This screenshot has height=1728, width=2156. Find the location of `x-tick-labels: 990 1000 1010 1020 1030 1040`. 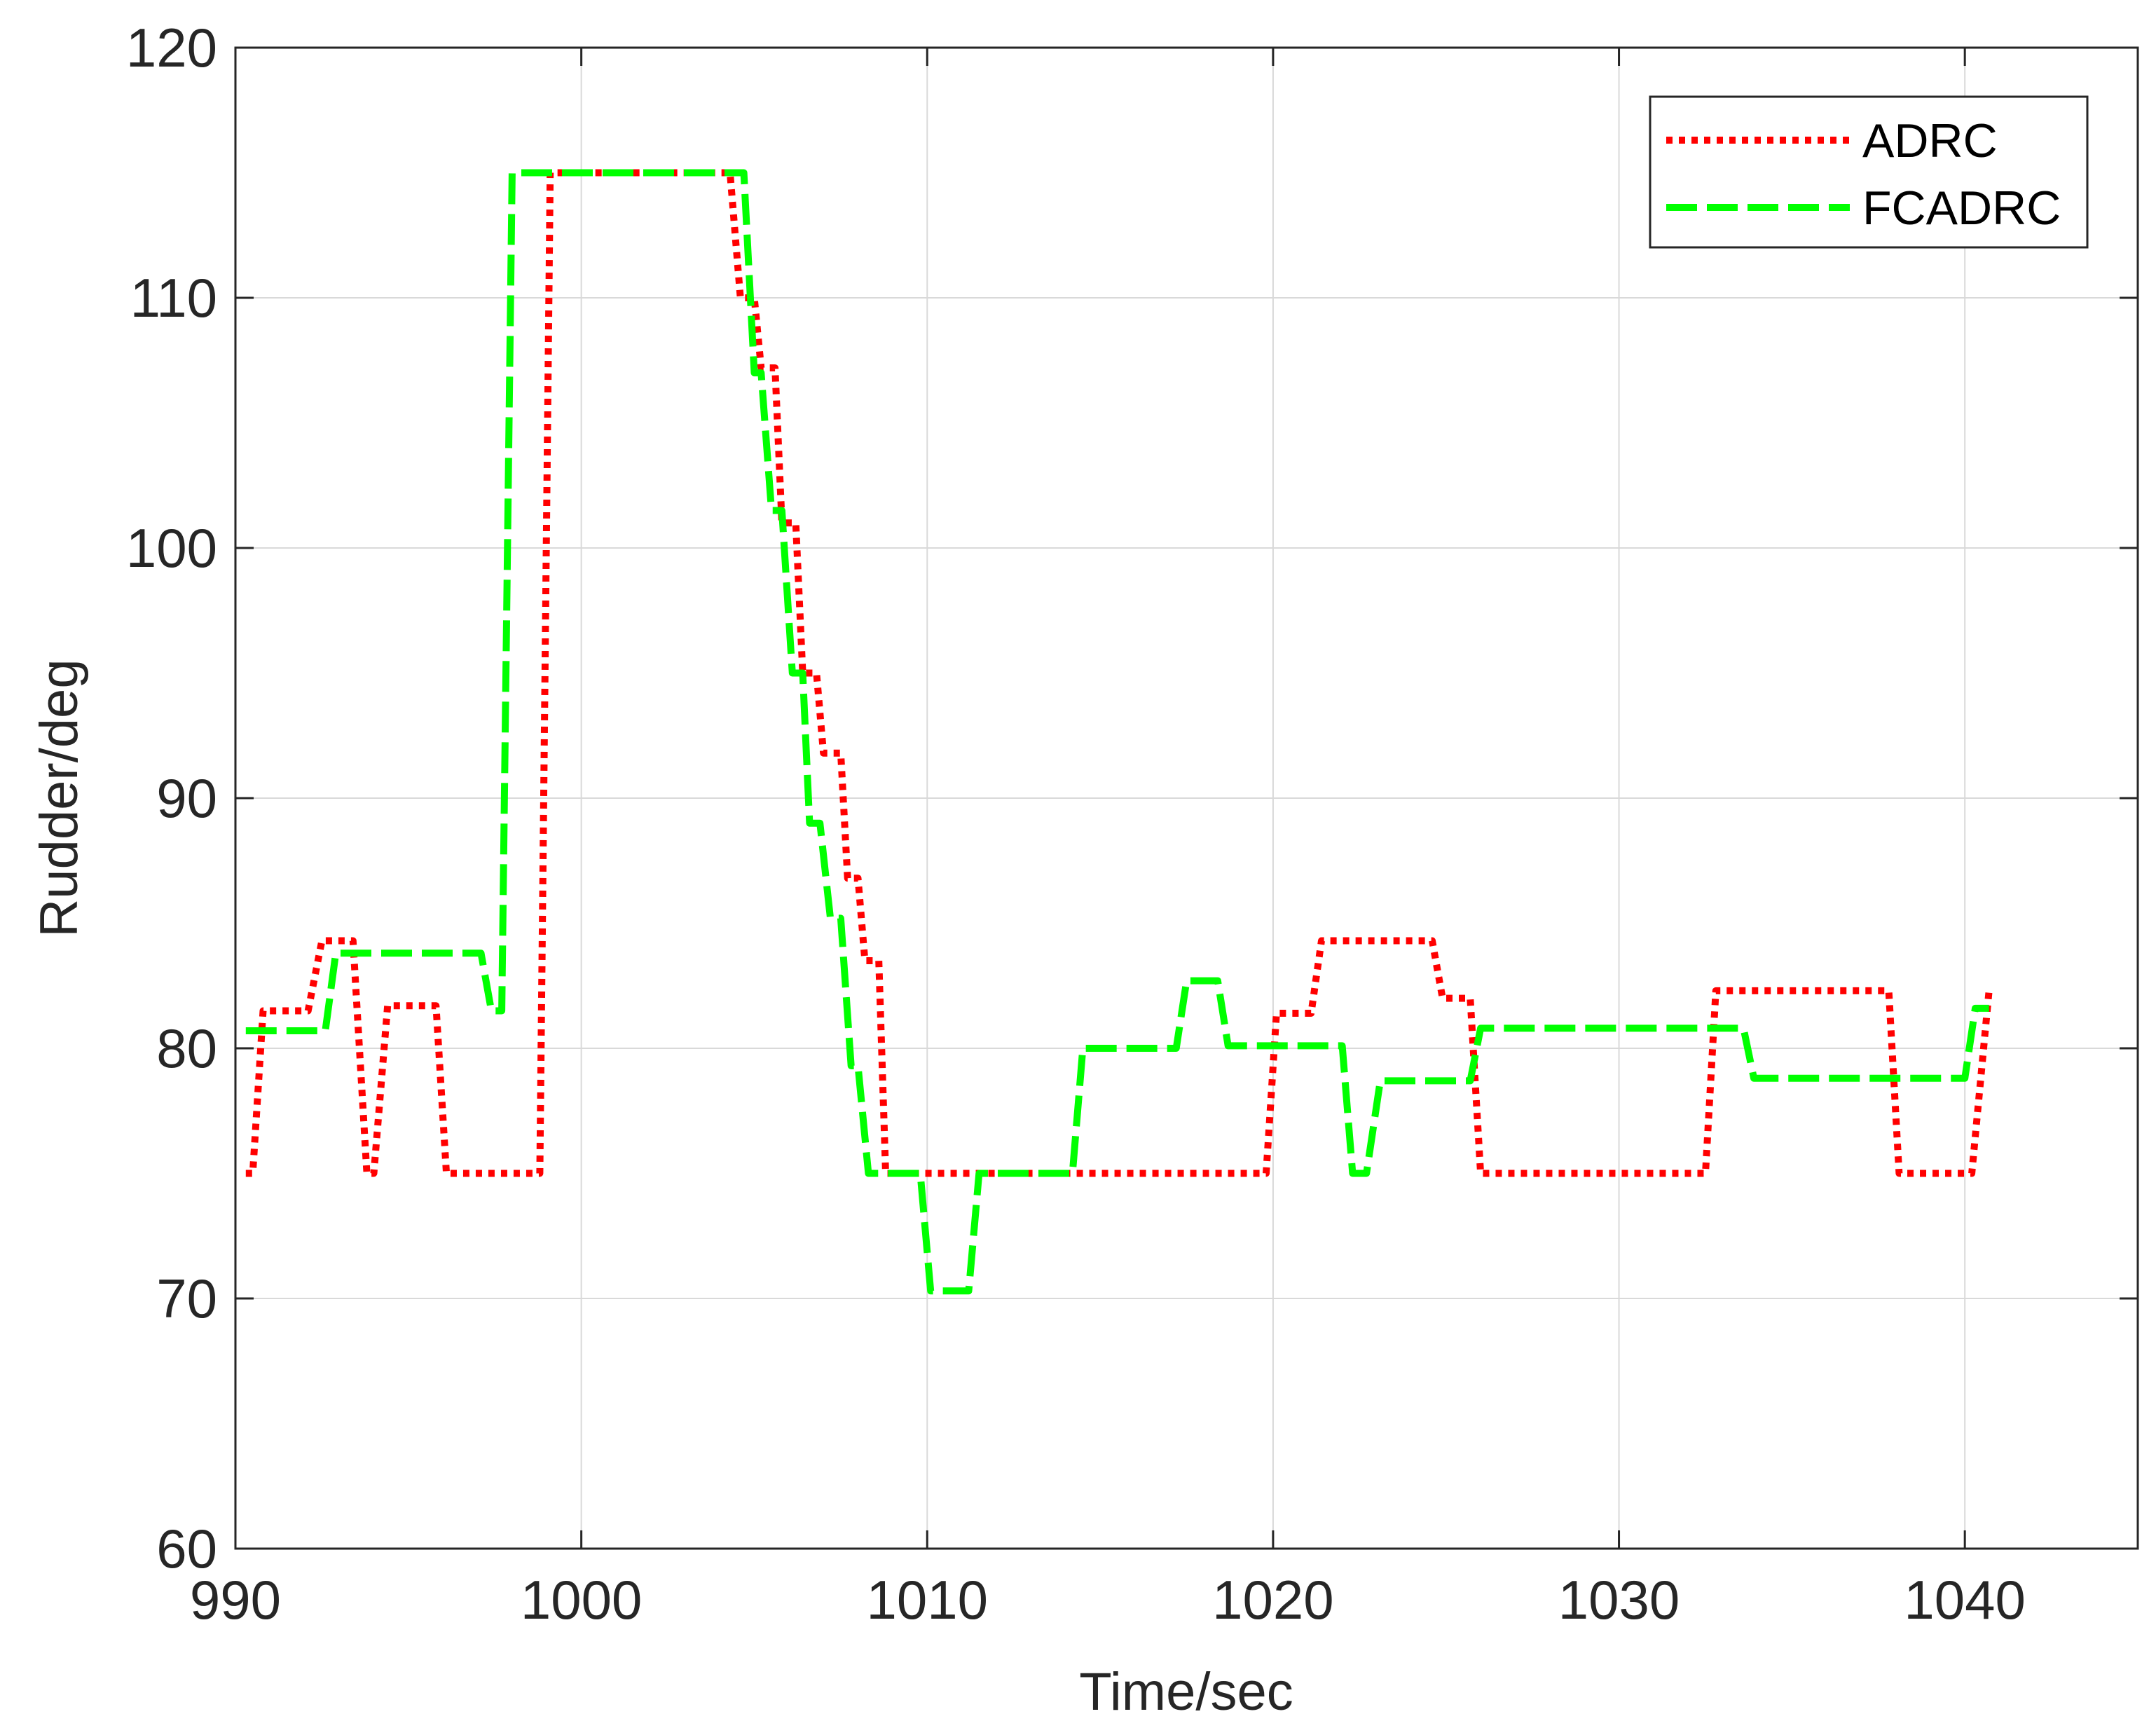

x-tick-labels: 990 1000 1010 1020 1030 1040 is located at coordinates (1108, 1600).